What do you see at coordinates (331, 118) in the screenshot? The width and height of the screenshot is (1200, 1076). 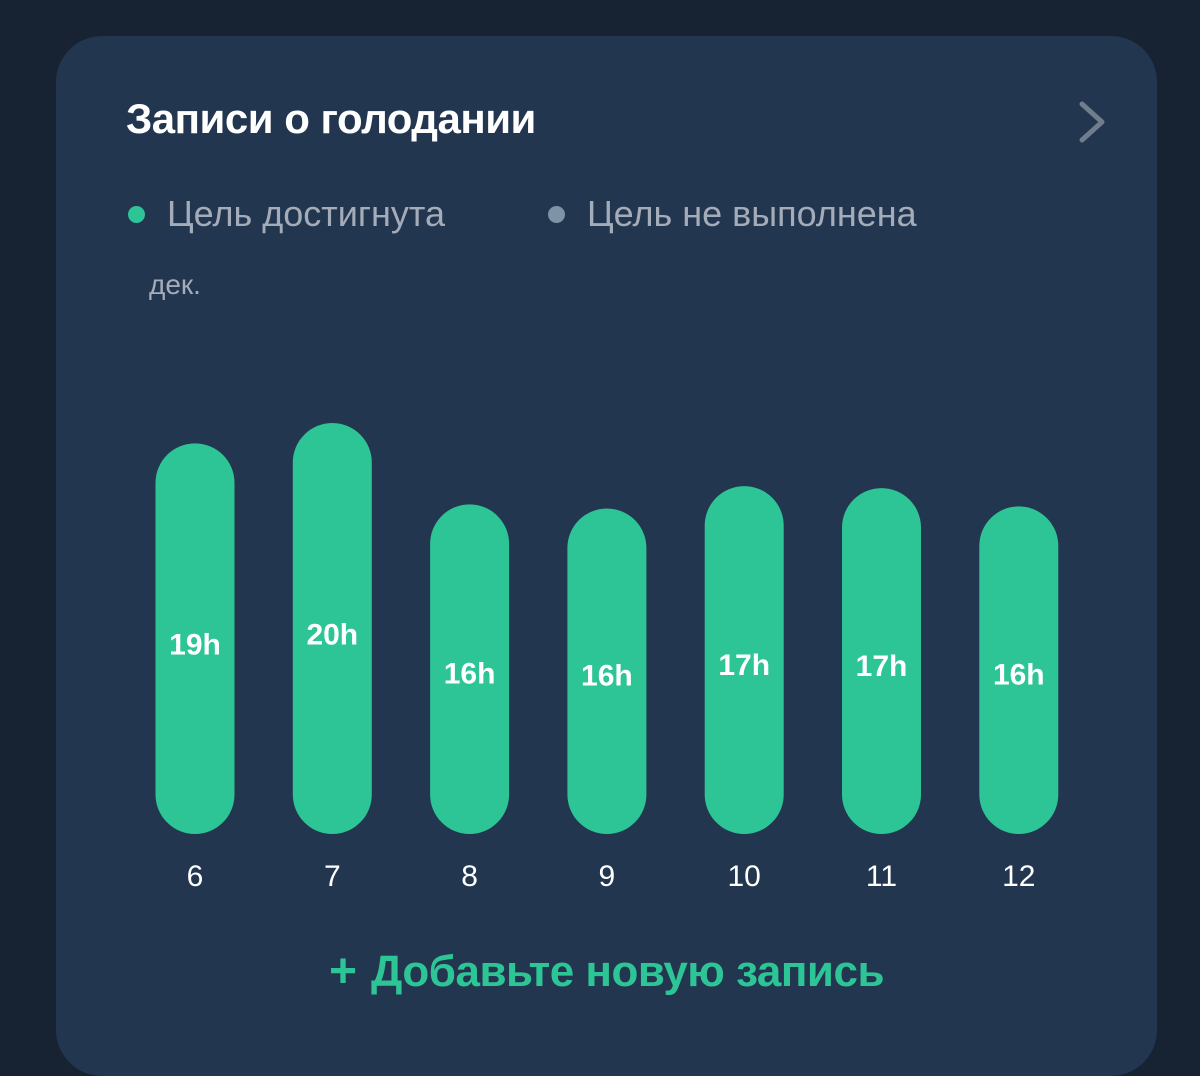 I see `card-title: Записи о голодании` at bounding box center [331, 118].